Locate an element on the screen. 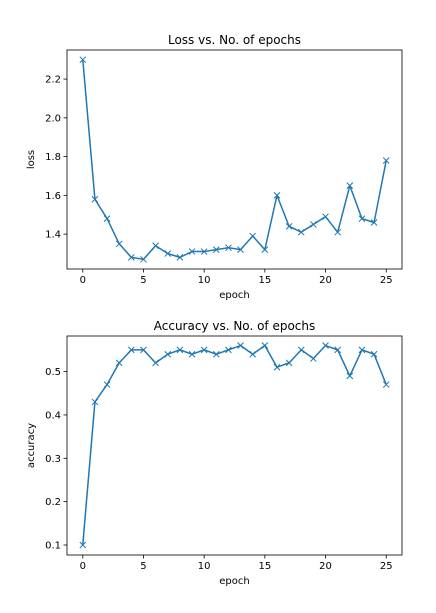  accuracy-y-tick-label: 0.3 is located at coordinates (53, 459).